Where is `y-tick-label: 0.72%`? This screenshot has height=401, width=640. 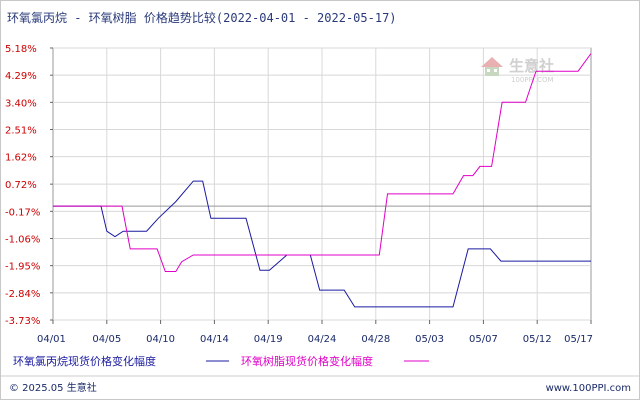
y-tick-label: 0.72% is located at coordinates (21, 185).